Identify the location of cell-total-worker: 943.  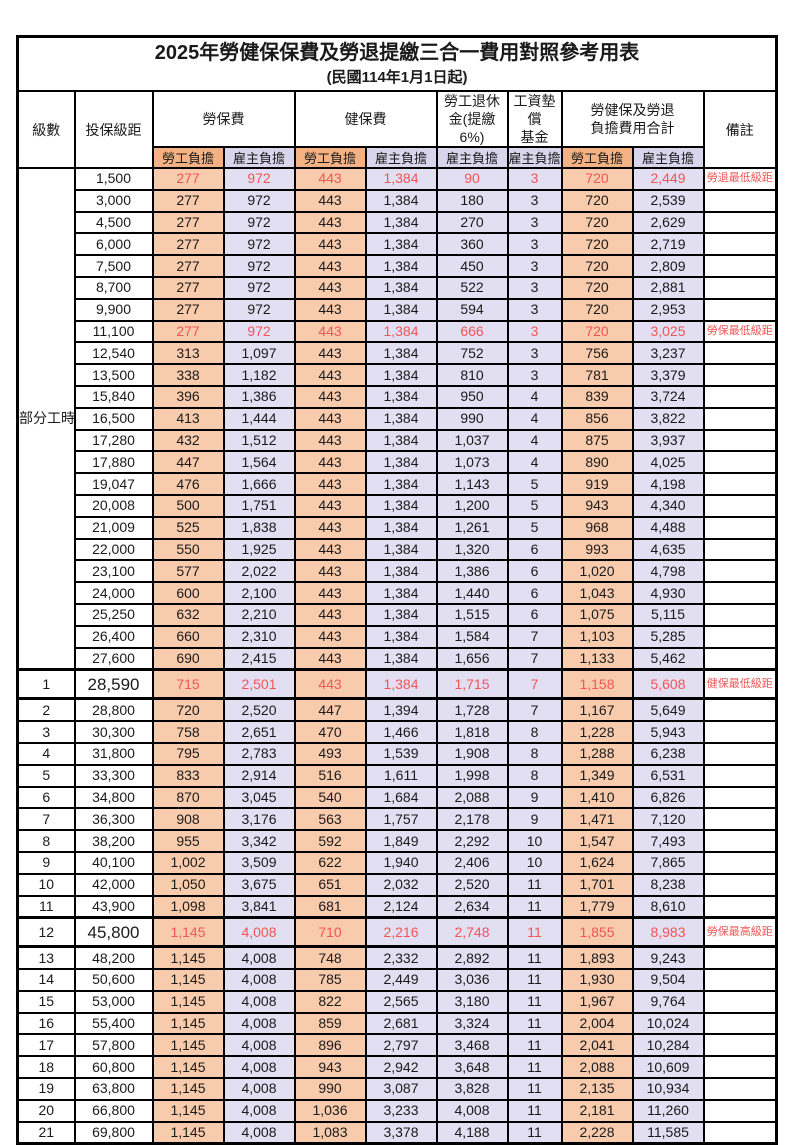
(597, 505).